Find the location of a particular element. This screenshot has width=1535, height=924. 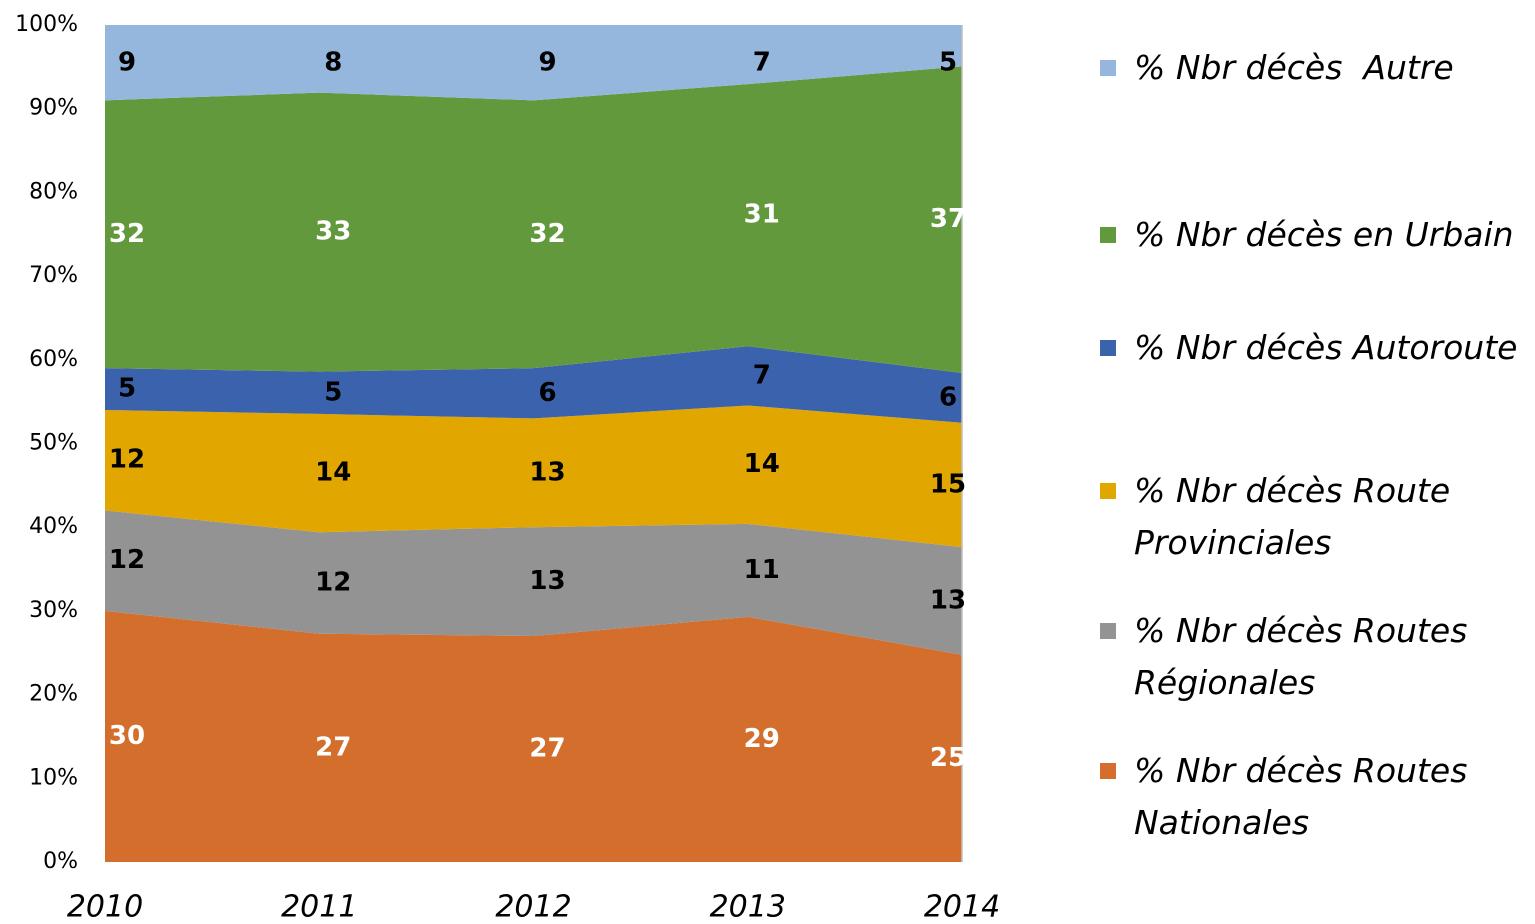

legend-item: % Nbr décès Autre is located at coordinates (1315, 68).